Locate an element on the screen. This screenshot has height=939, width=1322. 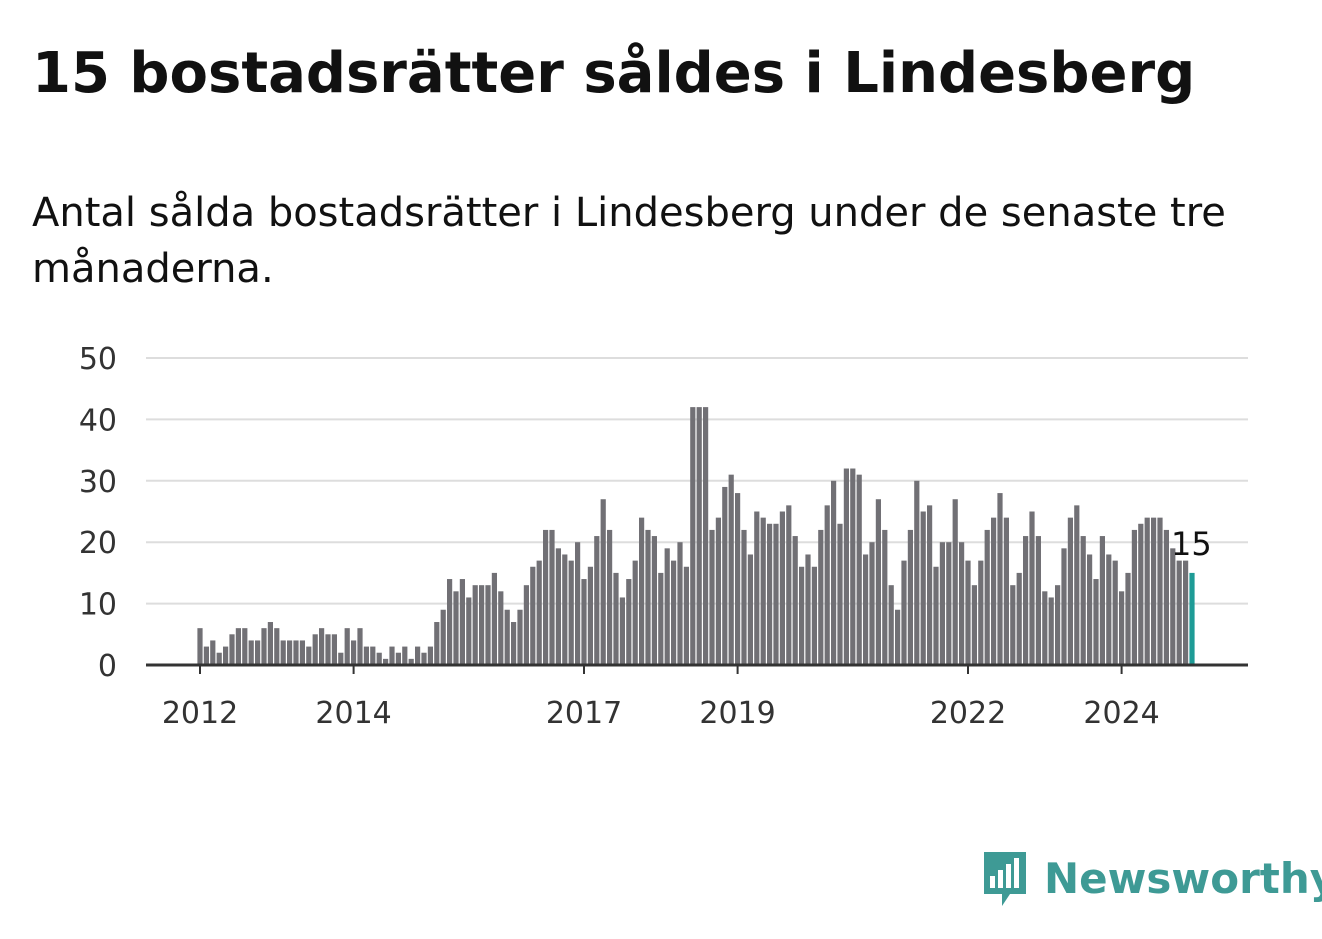
y-tick-label-50: 50 is located at coordinates (98, 359).